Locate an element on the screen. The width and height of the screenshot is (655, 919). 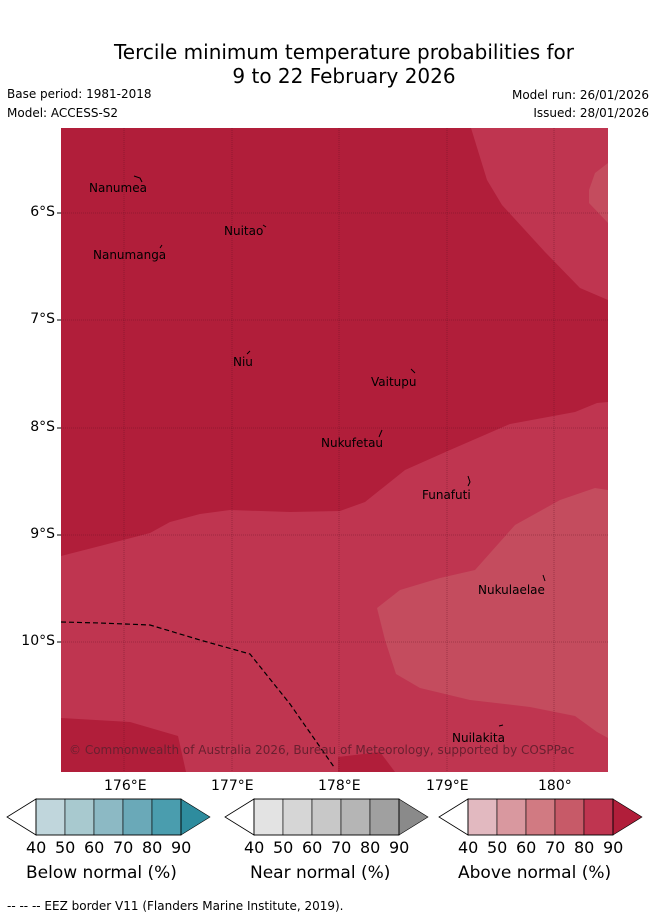
colorbar-below-high-arrow is located at coordinates (195, 817).